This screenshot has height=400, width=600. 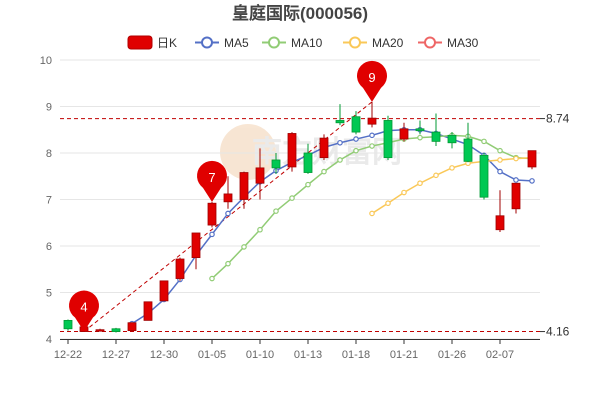 What do you see at coordinates (49, 247) in the screenshot?
I see `y-tick-label: 6` at bounding box center [49, 247].